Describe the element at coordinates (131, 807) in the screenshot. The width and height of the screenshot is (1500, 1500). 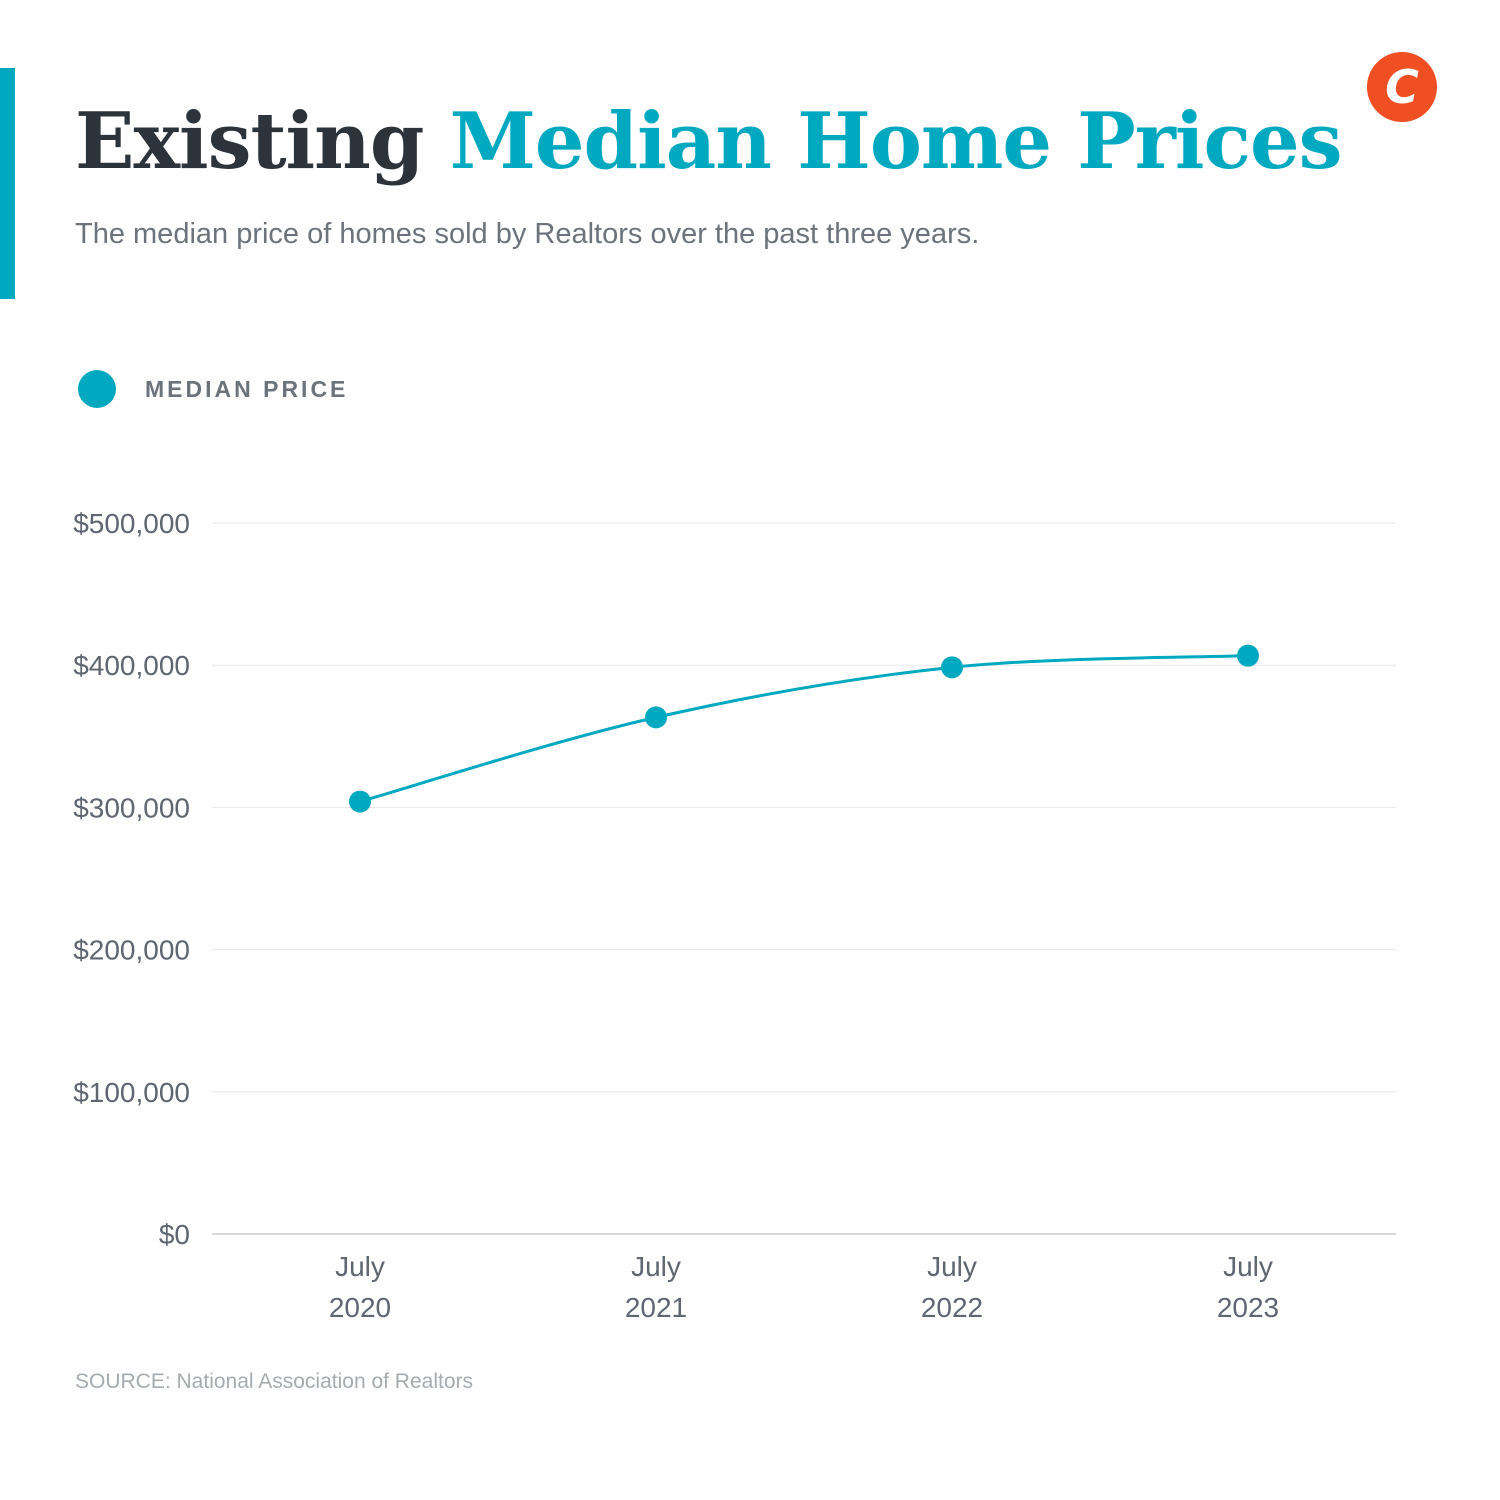
I see `y-tick-label: $300,000` at that location.